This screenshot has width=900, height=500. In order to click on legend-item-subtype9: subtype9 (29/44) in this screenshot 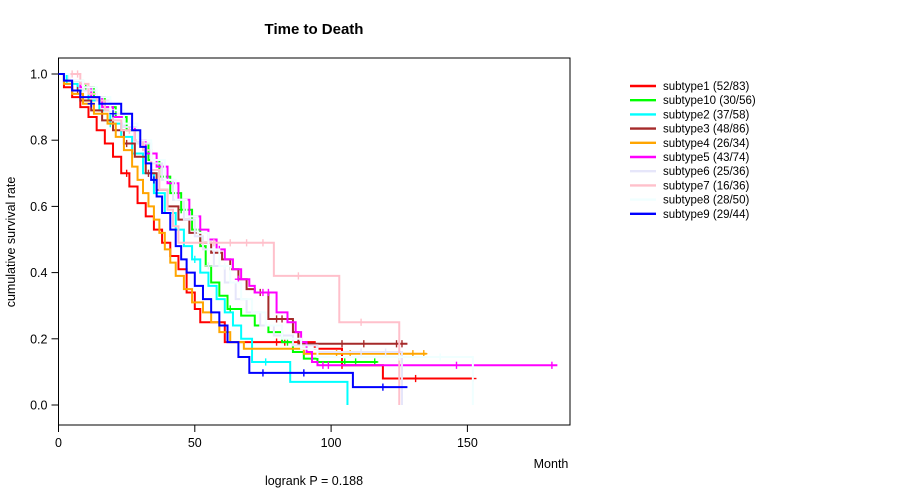, I will do `click(689, 215)`.